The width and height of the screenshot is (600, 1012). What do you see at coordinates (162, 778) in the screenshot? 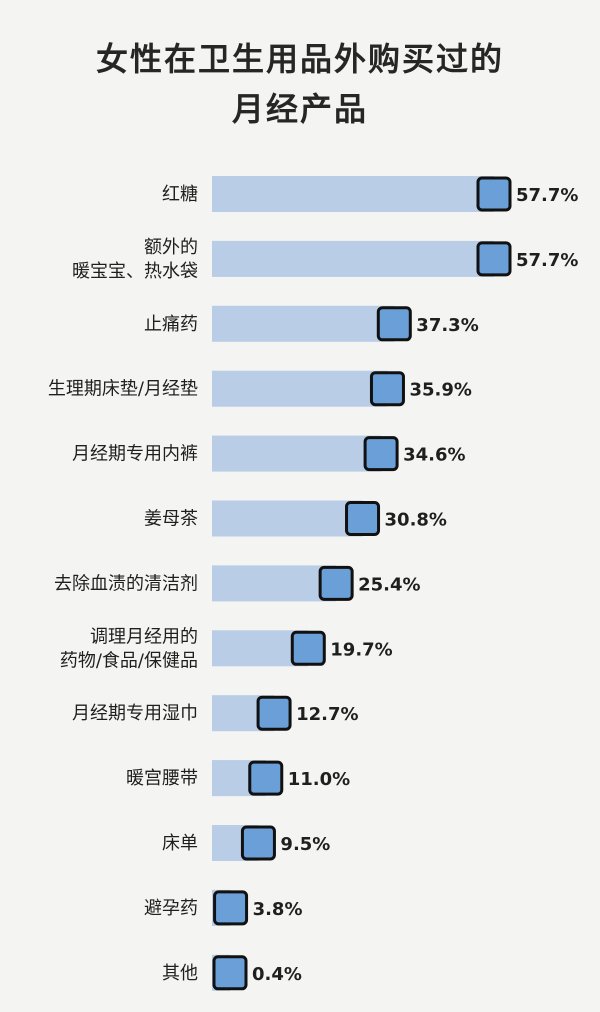
I see `category-label-9: 暖宫腰带` at bounding box center [162, 778].